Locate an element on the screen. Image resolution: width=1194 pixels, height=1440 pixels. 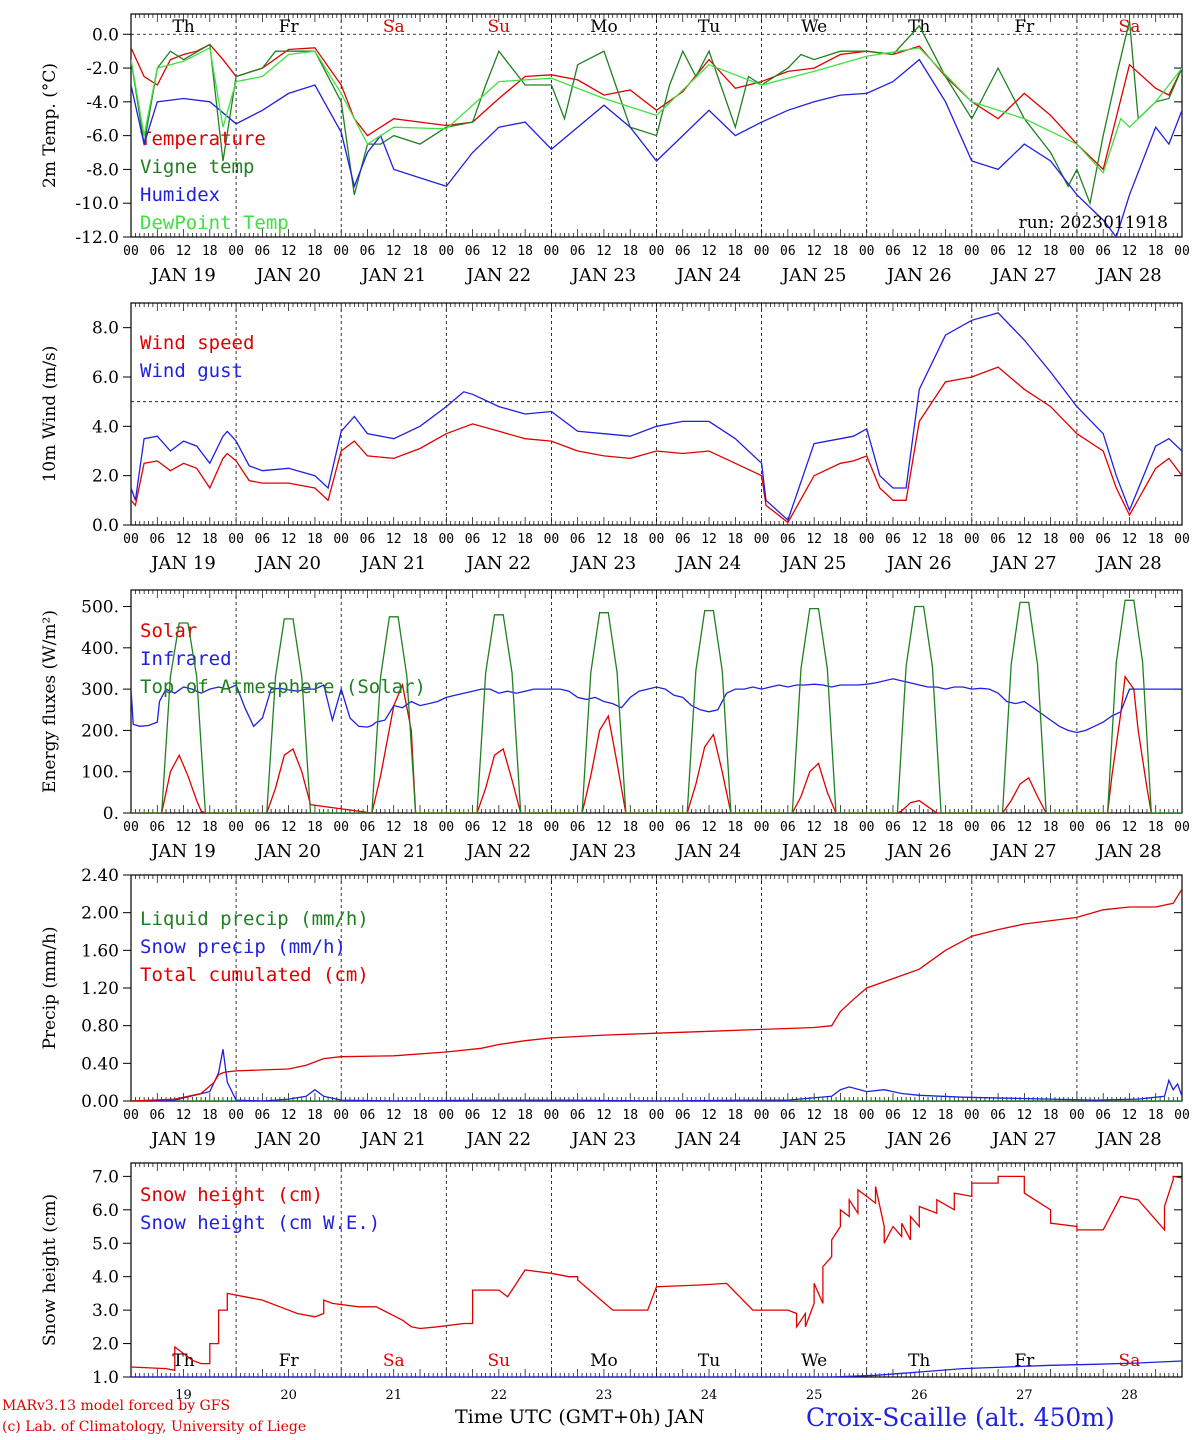
y-tick-label: 400. is located at coordinates (100, 649).